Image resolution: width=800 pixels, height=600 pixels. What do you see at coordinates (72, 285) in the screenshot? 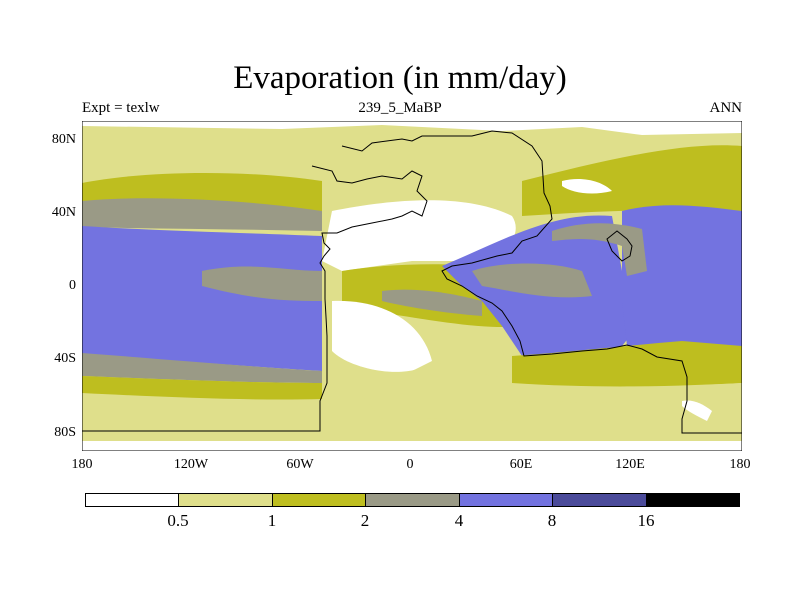
I see `y-label-0: 0` at bounding box center [72, 285].